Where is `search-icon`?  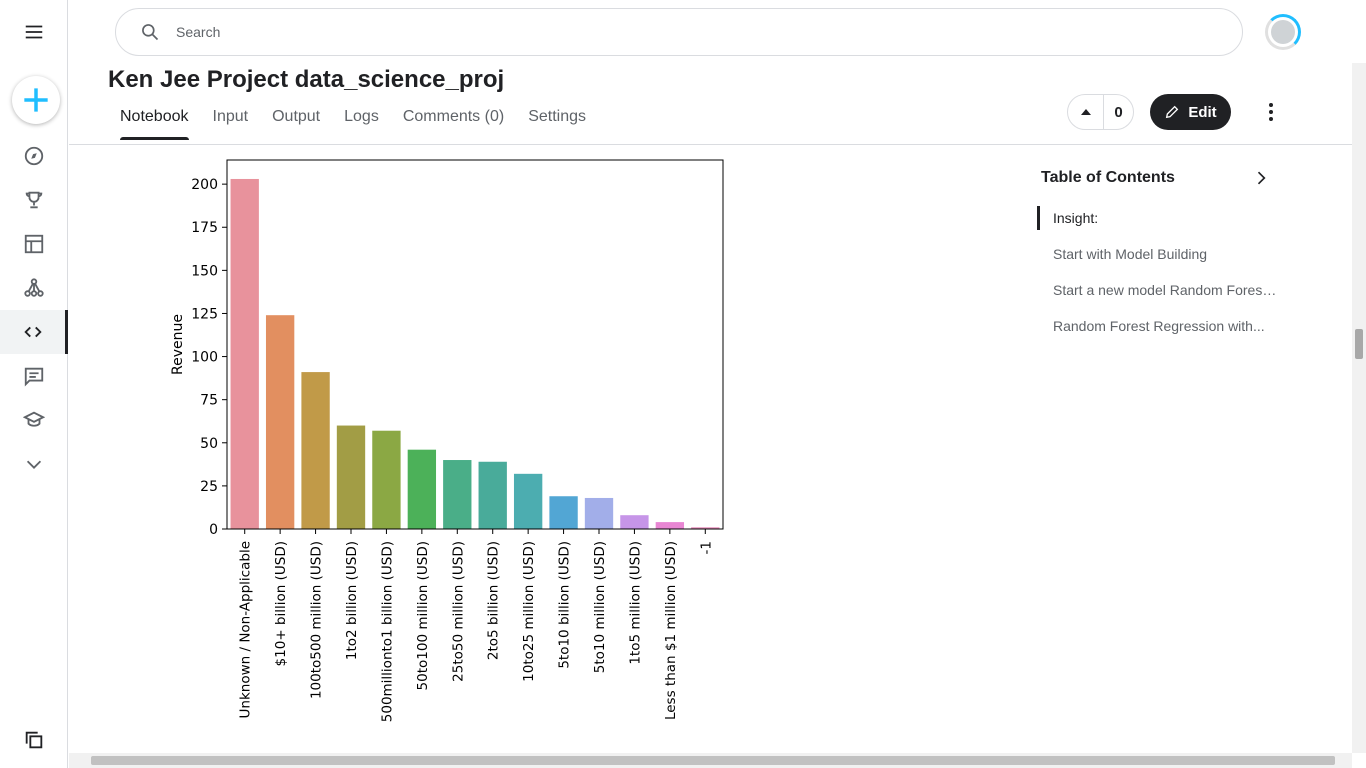
search-icon is located at coordinates (150, 32).